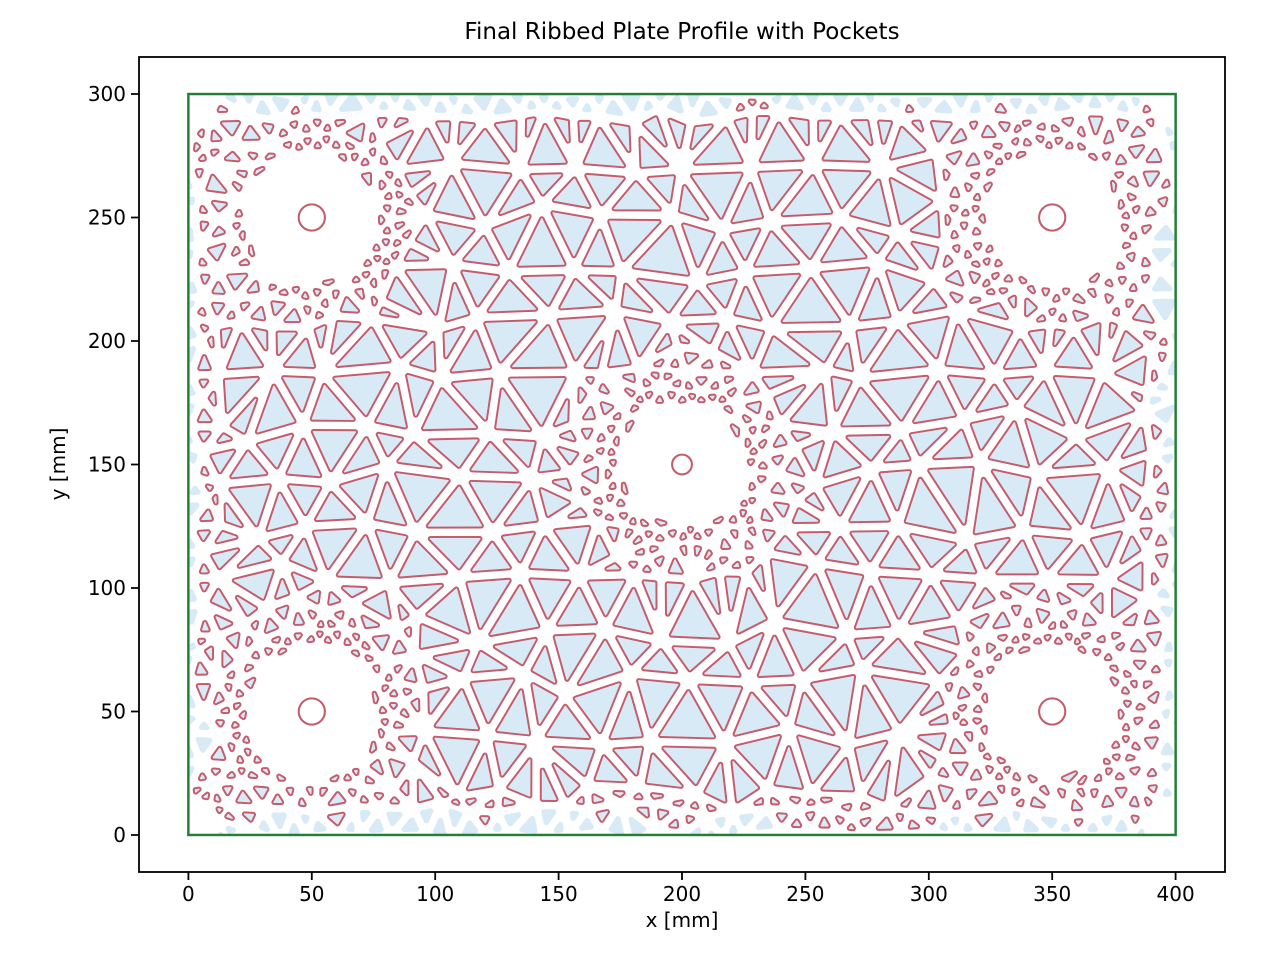 The height and width of the screenshot is (960, 1280). Describe the element at coordinates (682, 32) in the screenshot. I see `chart-title: Final Ribbed Plate Profile with Pockets` at that location.